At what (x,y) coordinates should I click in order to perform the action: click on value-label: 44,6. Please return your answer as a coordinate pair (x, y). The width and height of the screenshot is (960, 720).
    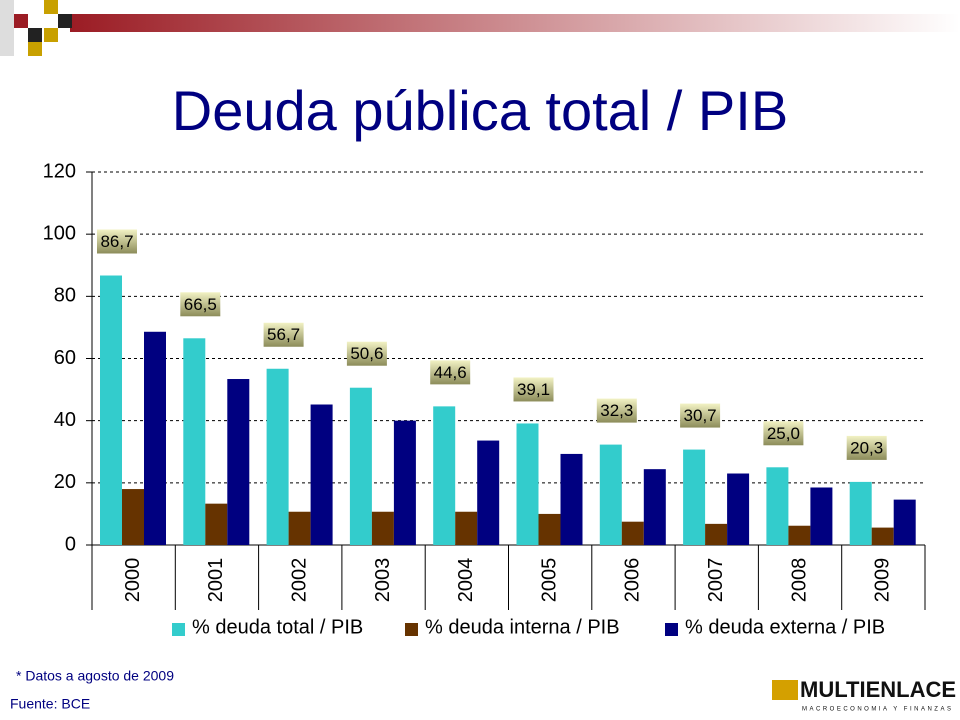
    Looking at the image, I should click on (450, 372).